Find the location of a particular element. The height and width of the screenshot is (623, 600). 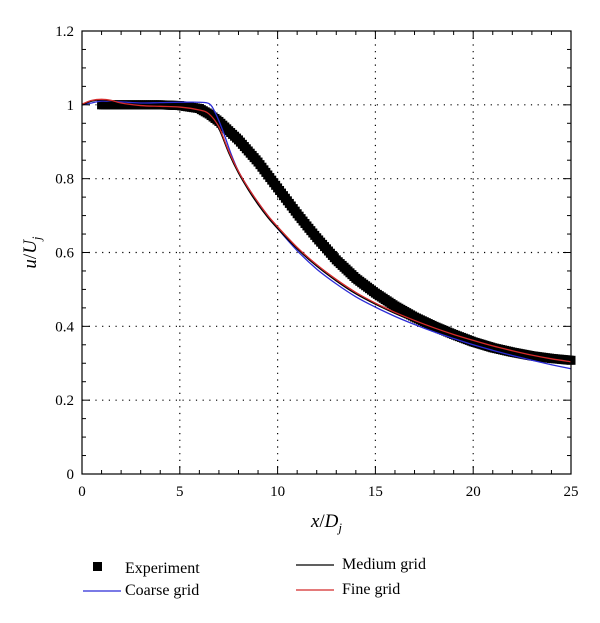

x-tick-label-4: 20 is located at coordinates (473, 492).